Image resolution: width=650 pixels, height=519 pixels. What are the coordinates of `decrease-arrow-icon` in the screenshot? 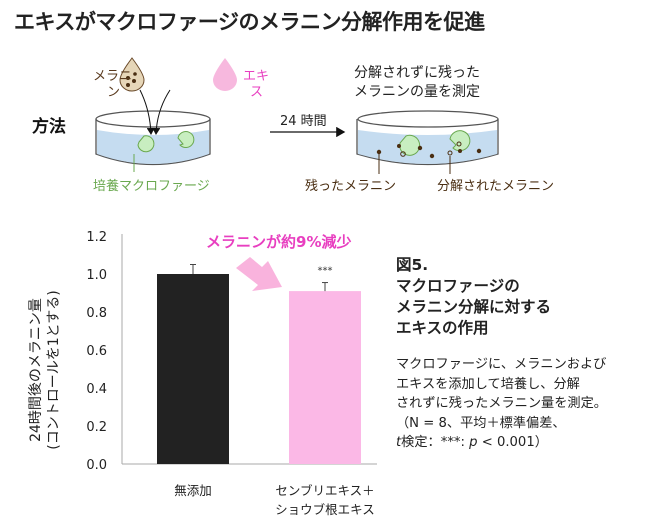 It's located at (259, 274).